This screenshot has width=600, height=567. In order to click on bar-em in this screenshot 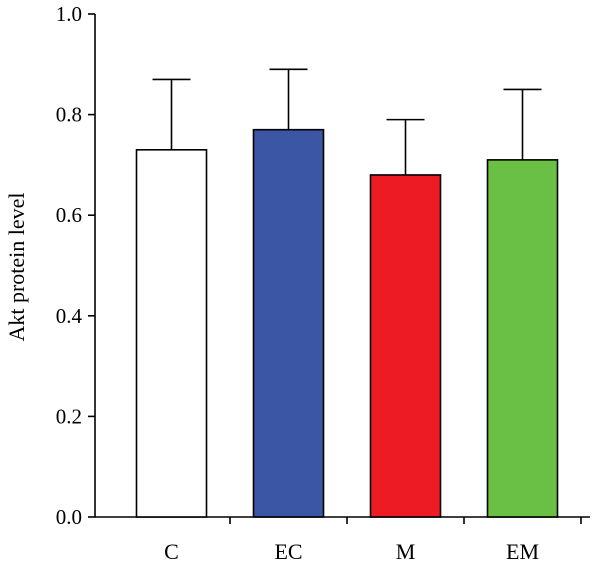, I will do `click(522, 338)`.